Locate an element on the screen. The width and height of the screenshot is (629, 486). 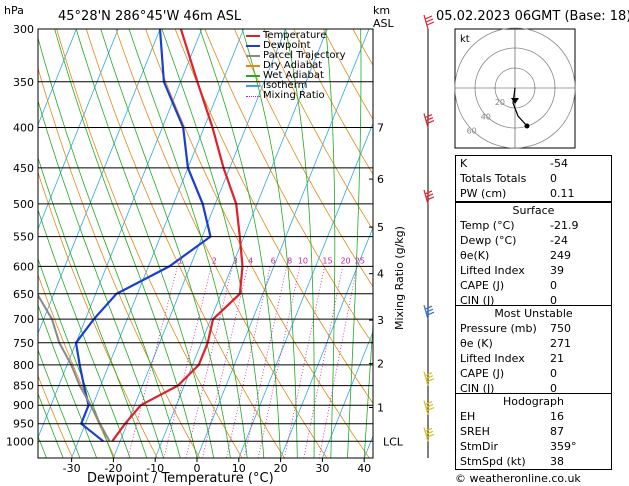
km-tick-label: 5 is located at coordinates (380, 227).